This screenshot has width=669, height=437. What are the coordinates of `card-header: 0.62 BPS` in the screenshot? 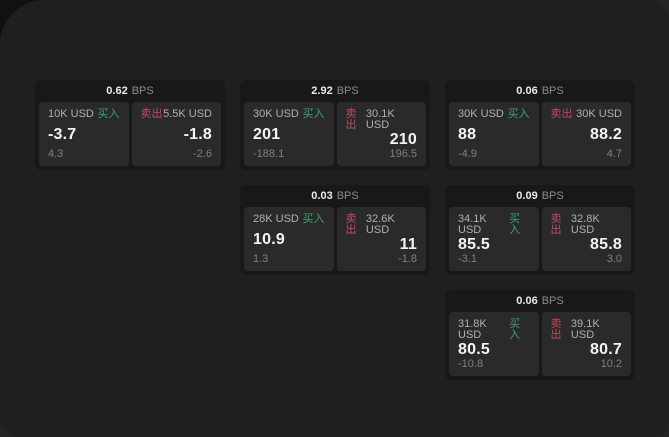 It's located at (130, 91).